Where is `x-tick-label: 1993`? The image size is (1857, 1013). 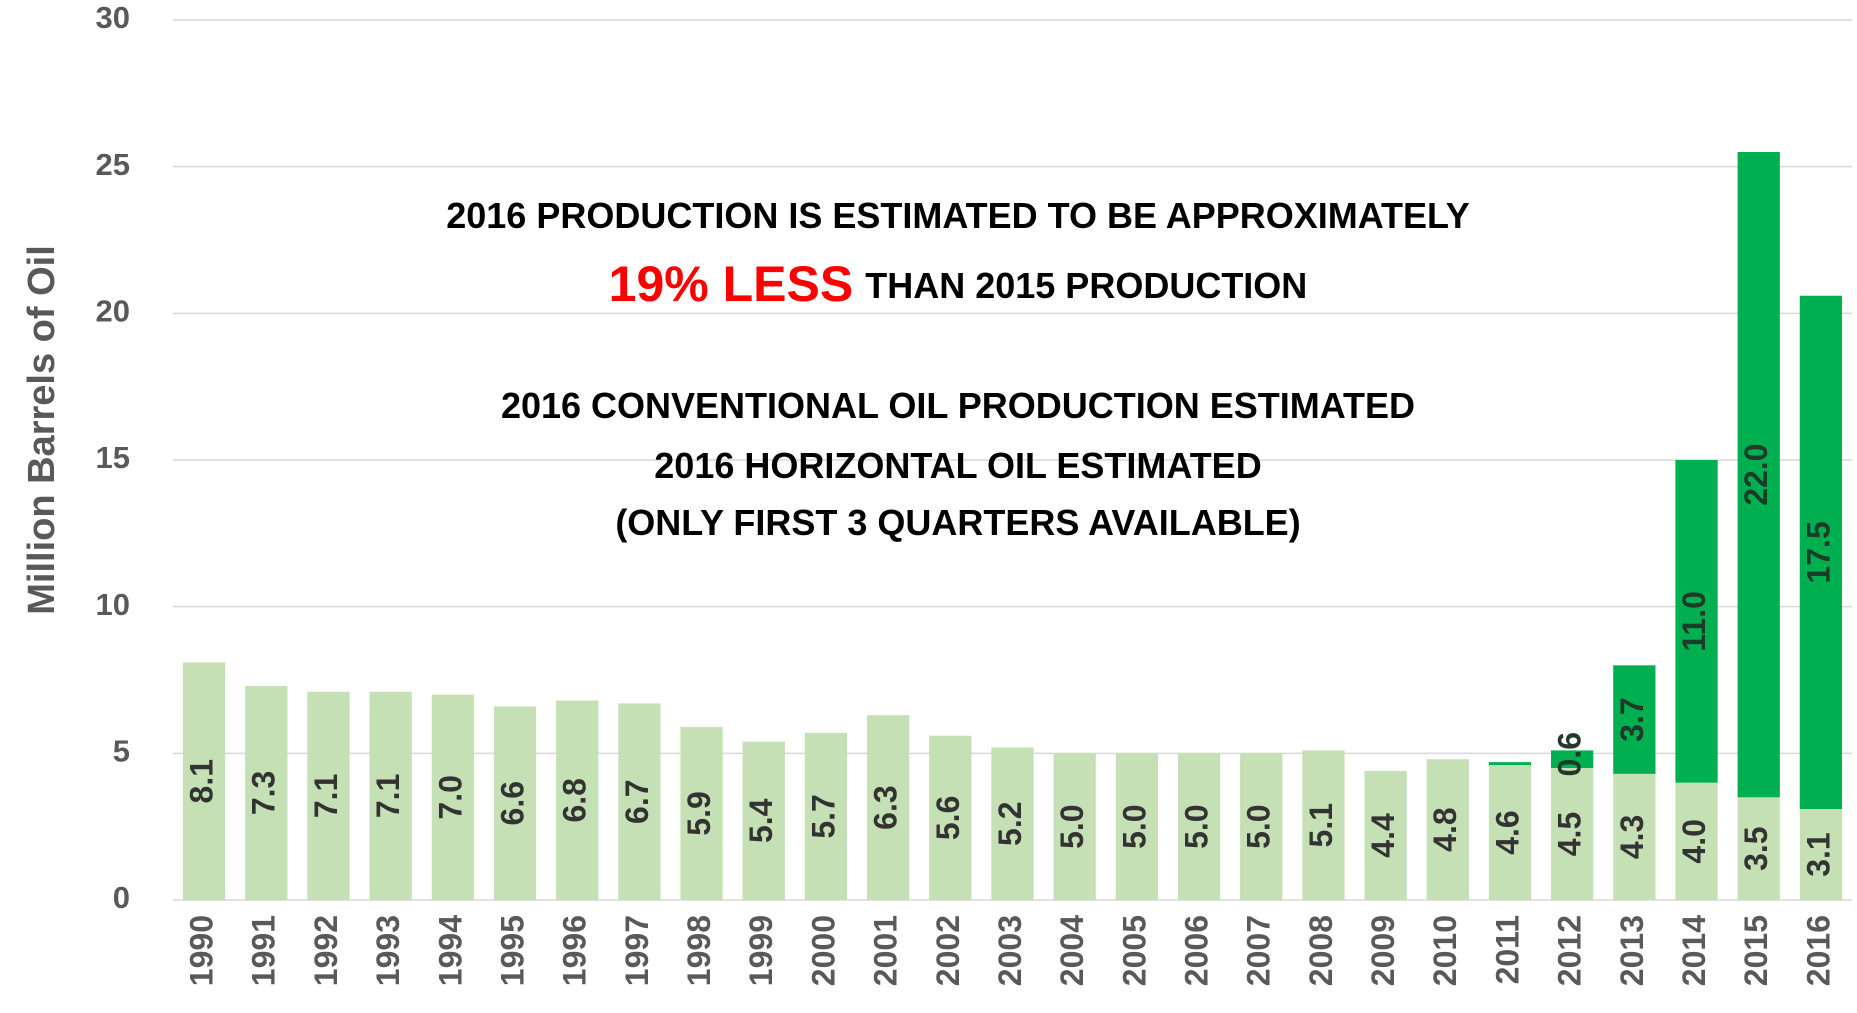
x-tick-label: 1993 is located at coordinates (388, 950).